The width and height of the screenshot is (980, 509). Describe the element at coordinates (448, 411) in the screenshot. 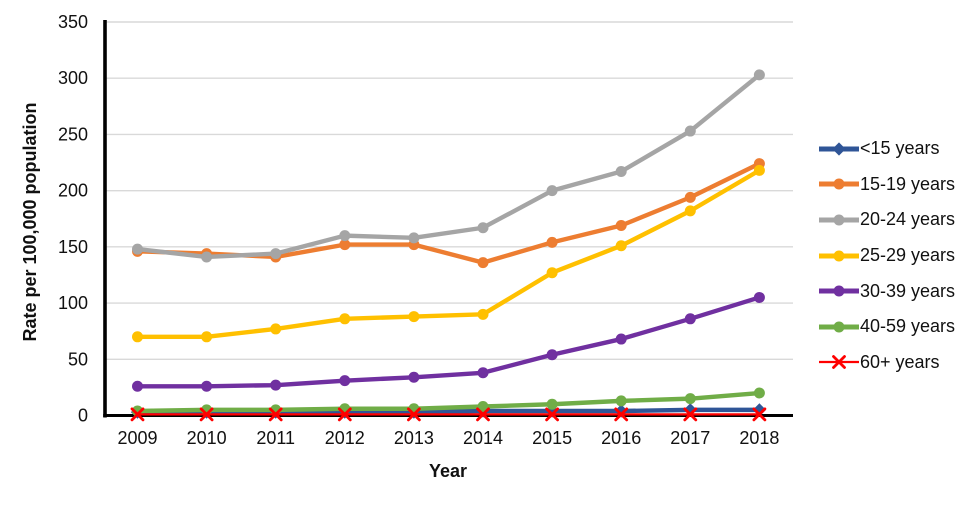

I see `series-line-15-years` at that location.